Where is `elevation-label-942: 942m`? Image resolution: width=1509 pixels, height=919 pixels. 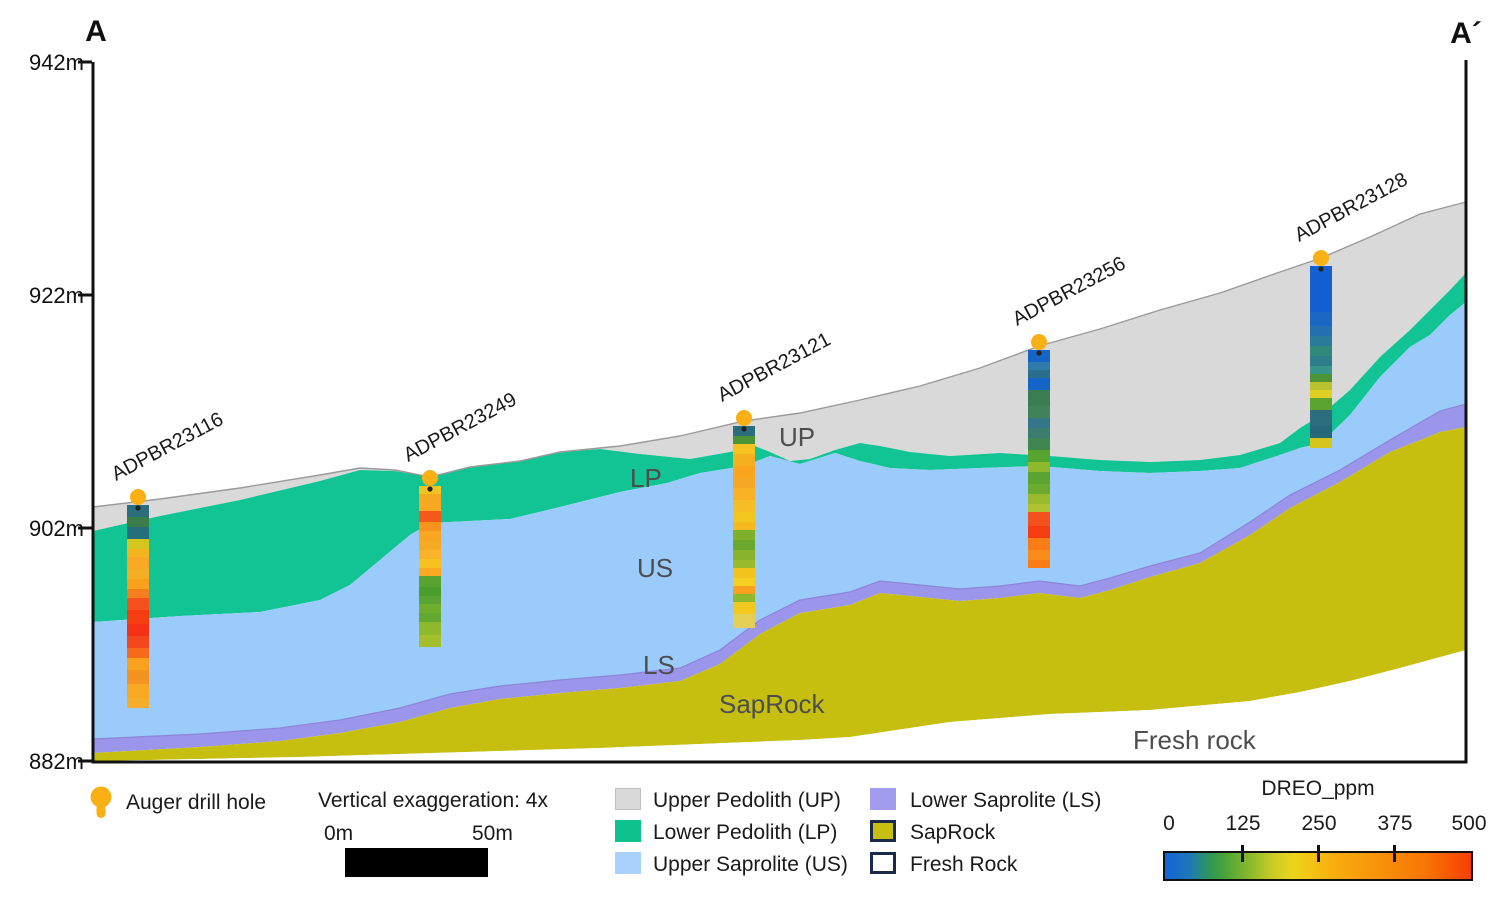 elevation-label-942: 942m is located at coordinates (56, 62).